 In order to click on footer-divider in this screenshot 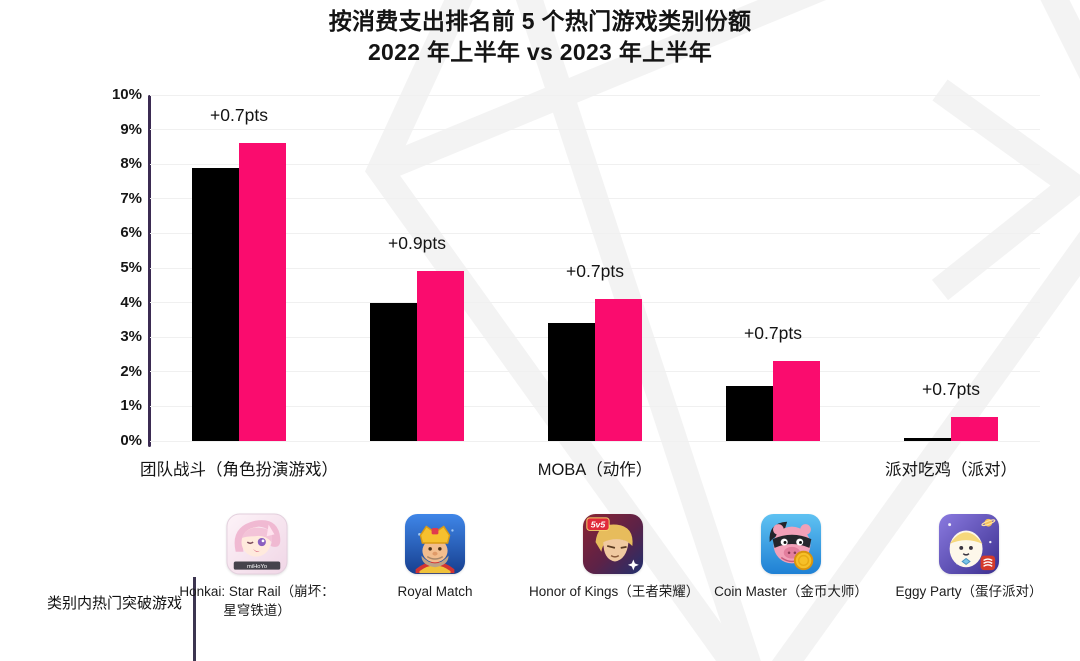, I will do `click(194, 619)`.